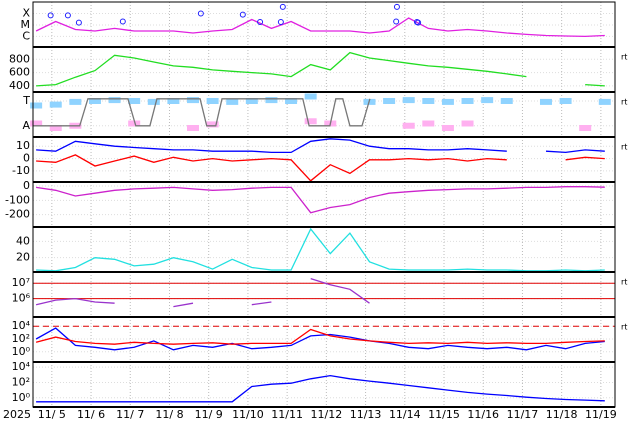 Image resolution: width=634 pixels, height=424 pixels. Describe the element at coordinates (21, 298) in the screenshot. I see `y-tick-label: 10⁶` at that location.